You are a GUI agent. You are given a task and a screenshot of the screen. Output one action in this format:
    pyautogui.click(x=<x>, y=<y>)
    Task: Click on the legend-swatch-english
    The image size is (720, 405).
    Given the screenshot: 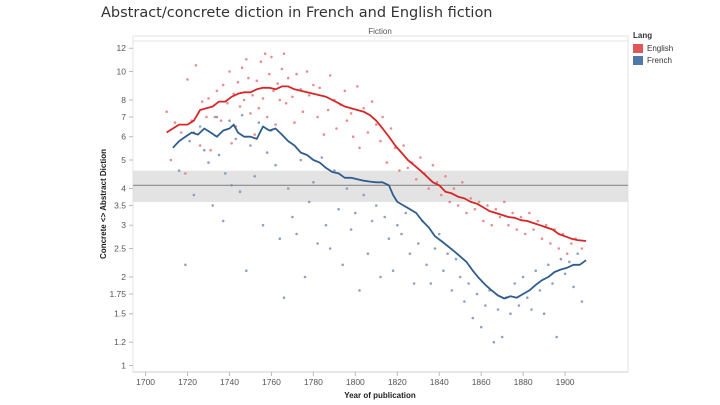 What is the action you would take?
    pyautogui.click(x=638, y=48)
    